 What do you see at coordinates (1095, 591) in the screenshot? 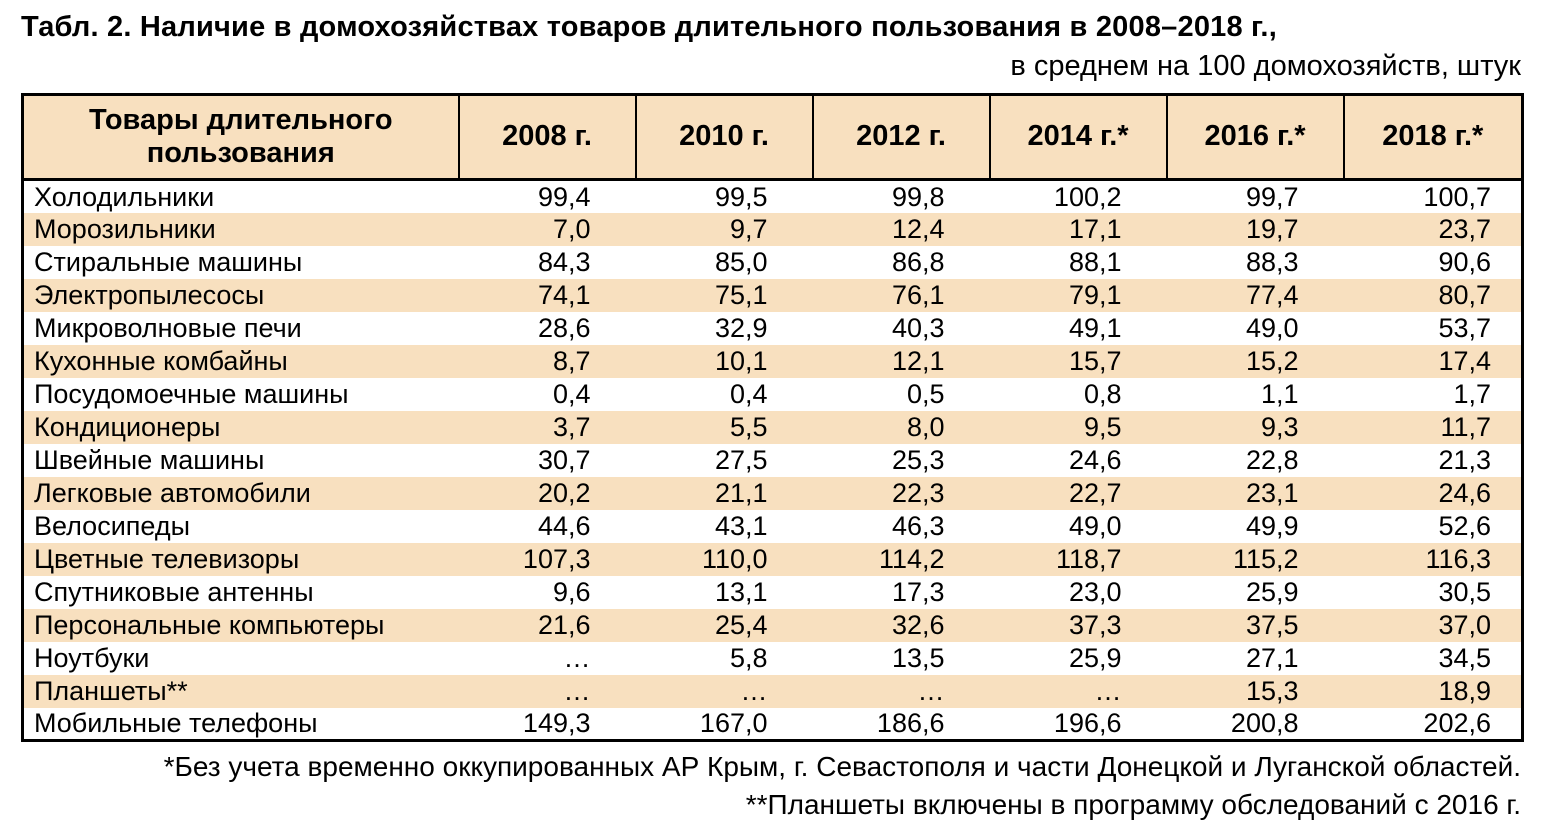
I see `value-cell: 23,0` at bounding box center [1095, 591].